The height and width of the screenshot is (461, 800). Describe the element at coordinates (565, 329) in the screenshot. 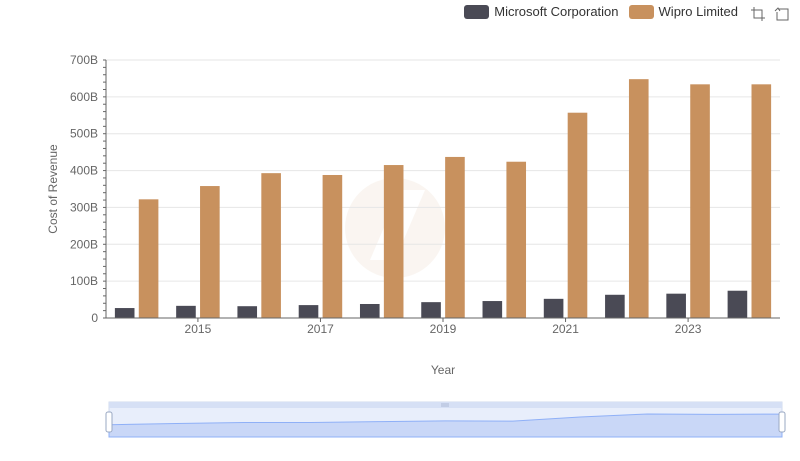

I see `x-tick-label: 2021` at that location.